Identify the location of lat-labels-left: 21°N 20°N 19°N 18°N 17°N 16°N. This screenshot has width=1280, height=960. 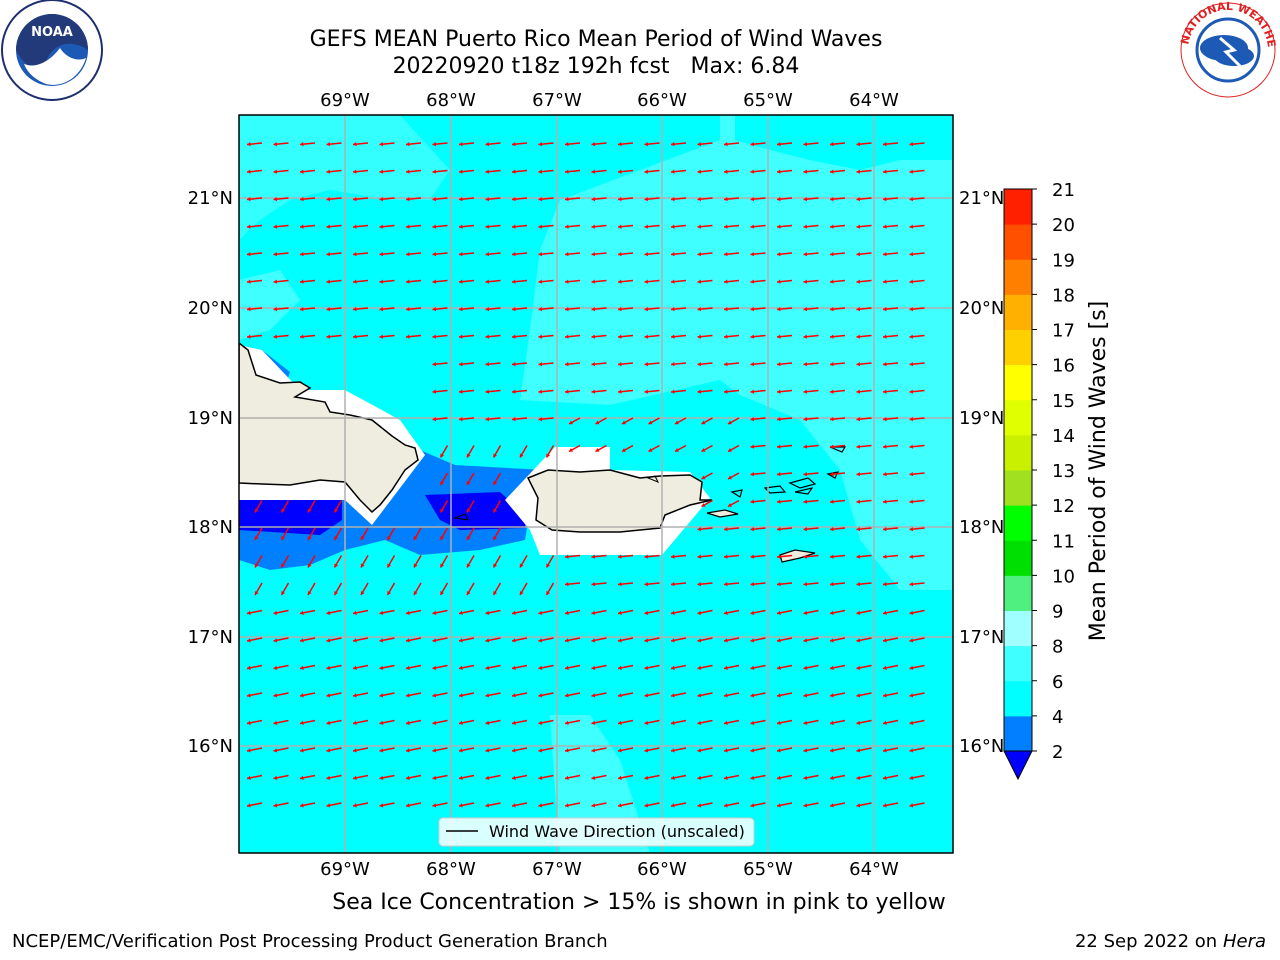
(210, 472).